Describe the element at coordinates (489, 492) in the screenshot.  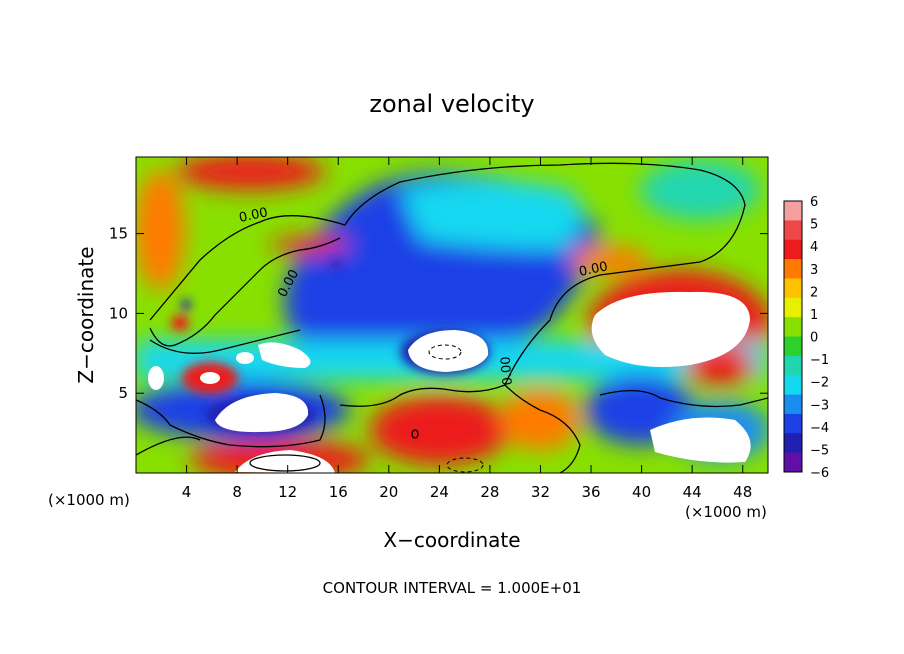
I see `x-tick-label: 28` at that location.